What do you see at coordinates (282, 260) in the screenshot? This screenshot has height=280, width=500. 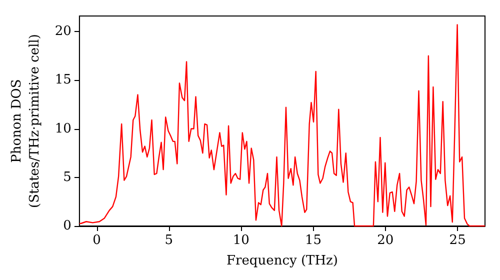 I see `x-axis-title: Frequency (THz)` at bounding box center [282, 260].